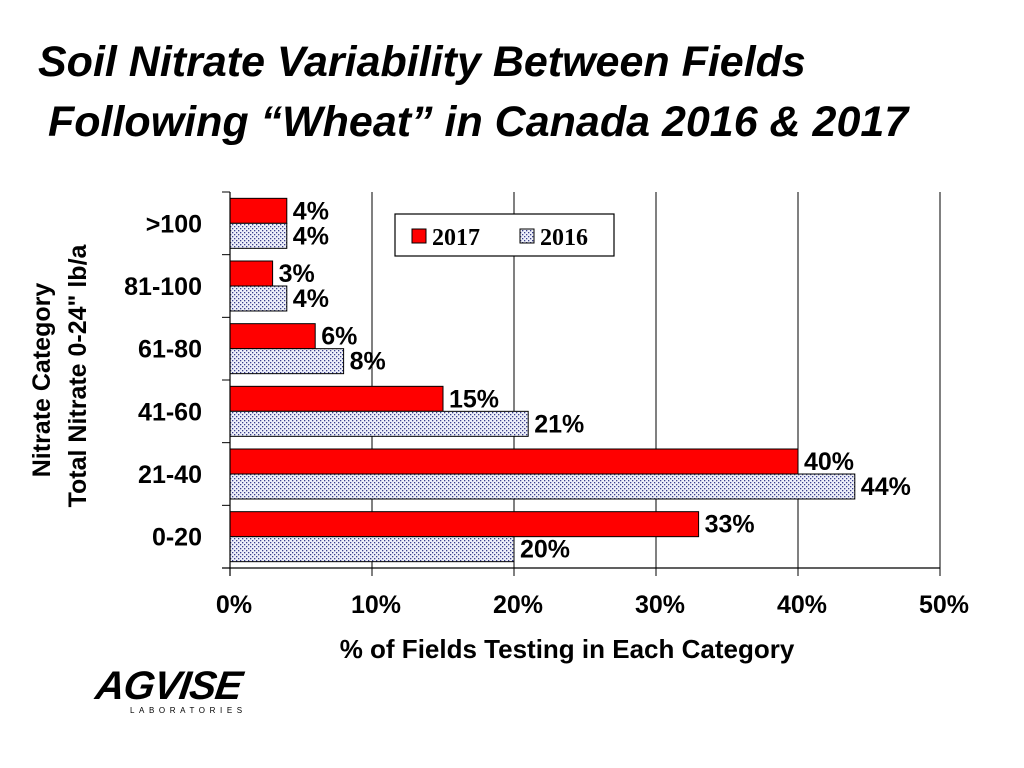 The width and height of the screenshot is (1024, 768). What do you see at coordinates (42, 380) in the screenshot?
I see `y-axis-title-line1: Nitrate Category` at bounding box center [42, 380].